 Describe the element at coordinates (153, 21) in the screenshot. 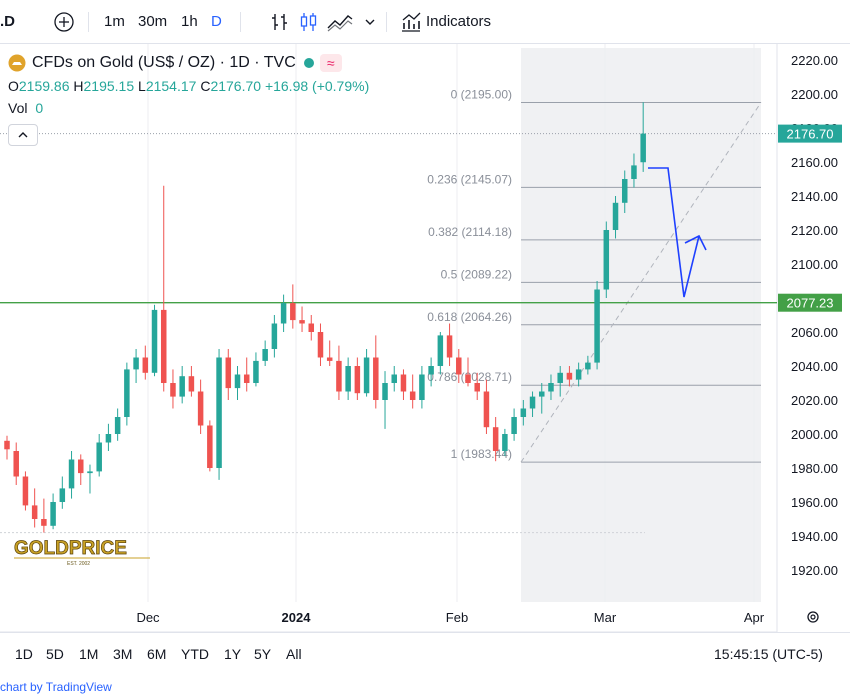

I see `interval-30m: 30m` at that location.